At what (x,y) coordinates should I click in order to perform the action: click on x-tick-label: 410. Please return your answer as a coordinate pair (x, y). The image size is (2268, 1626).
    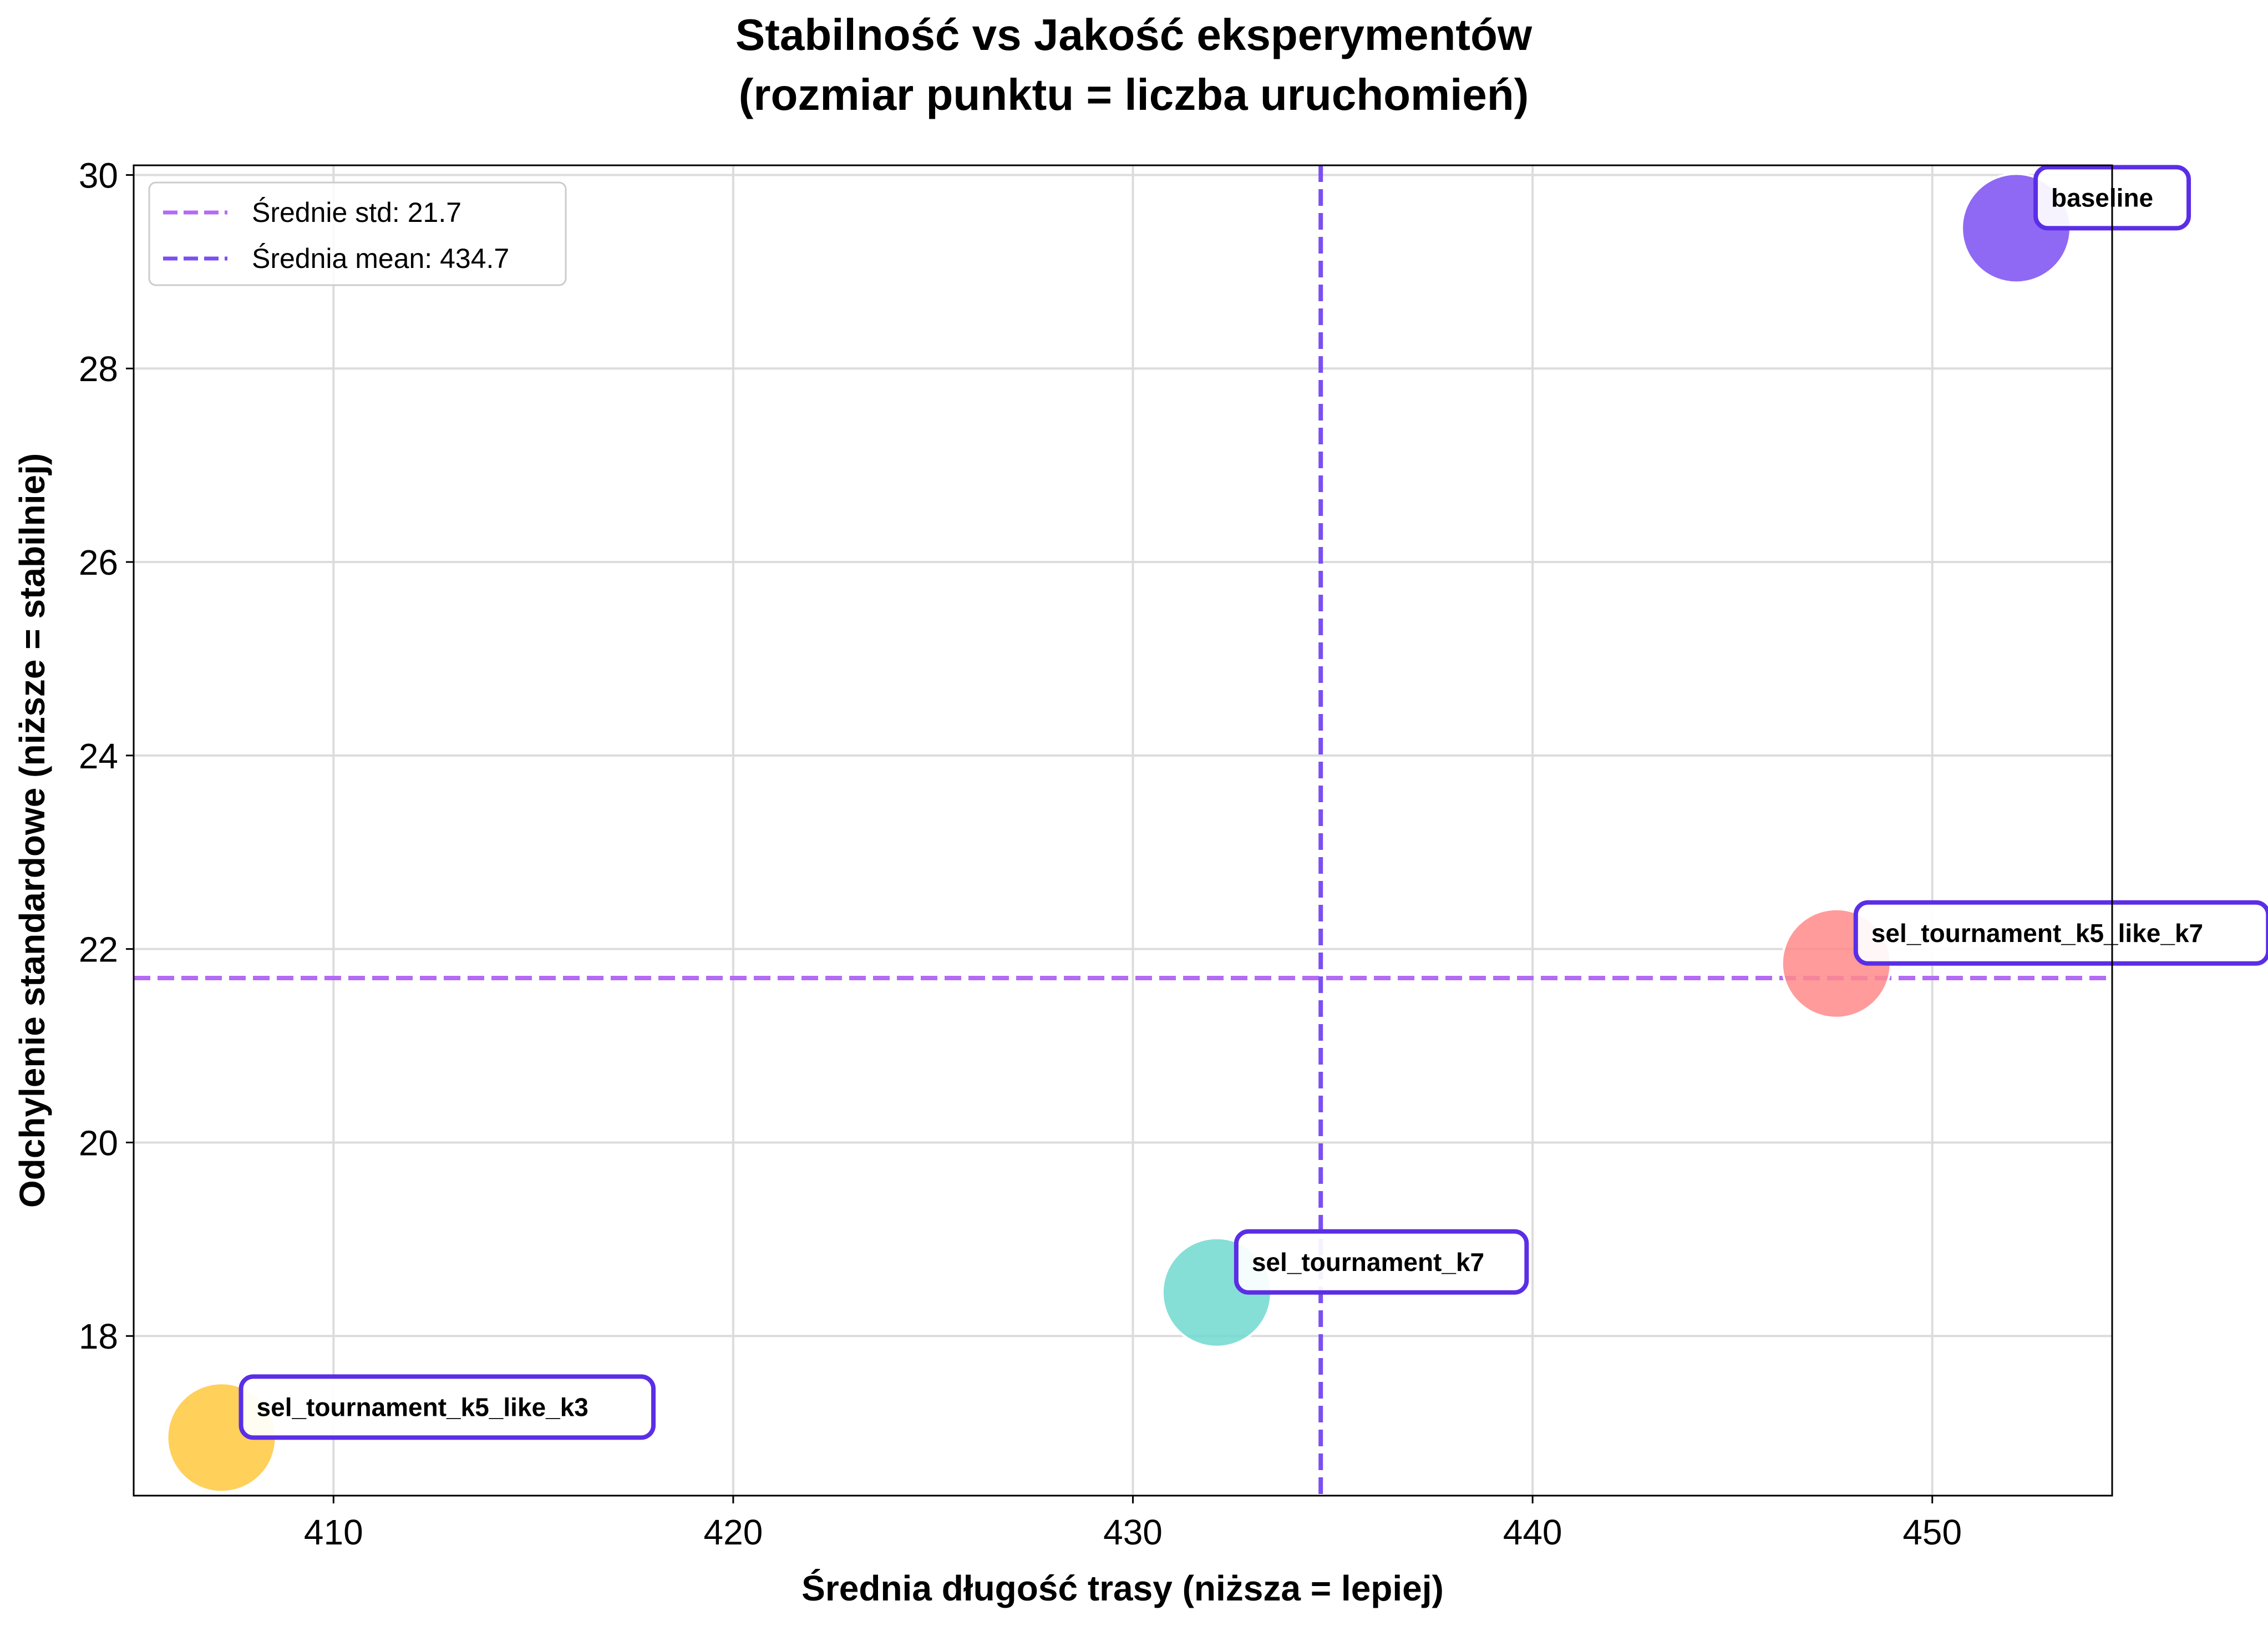
    Looking at the image, I should click on (334, 1532).